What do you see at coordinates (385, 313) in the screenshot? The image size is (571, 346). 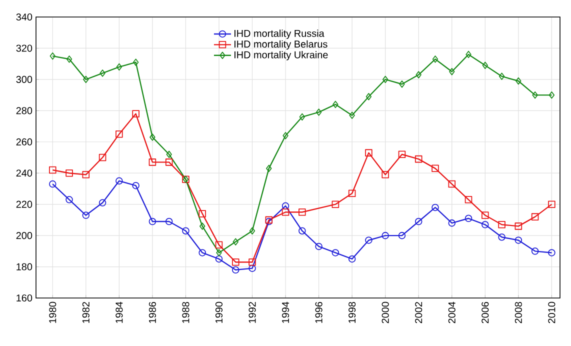 I see `x-tick-label: 2000` at bounding box center [385, 313].